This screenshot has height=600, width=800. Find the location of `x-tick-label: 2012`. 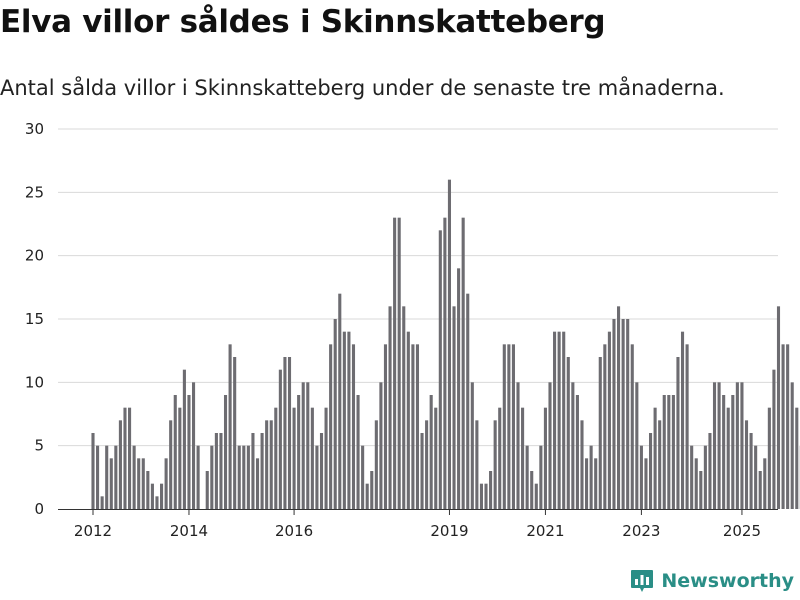

x-tick-label: 2012 is located at coordinates (93, 531).